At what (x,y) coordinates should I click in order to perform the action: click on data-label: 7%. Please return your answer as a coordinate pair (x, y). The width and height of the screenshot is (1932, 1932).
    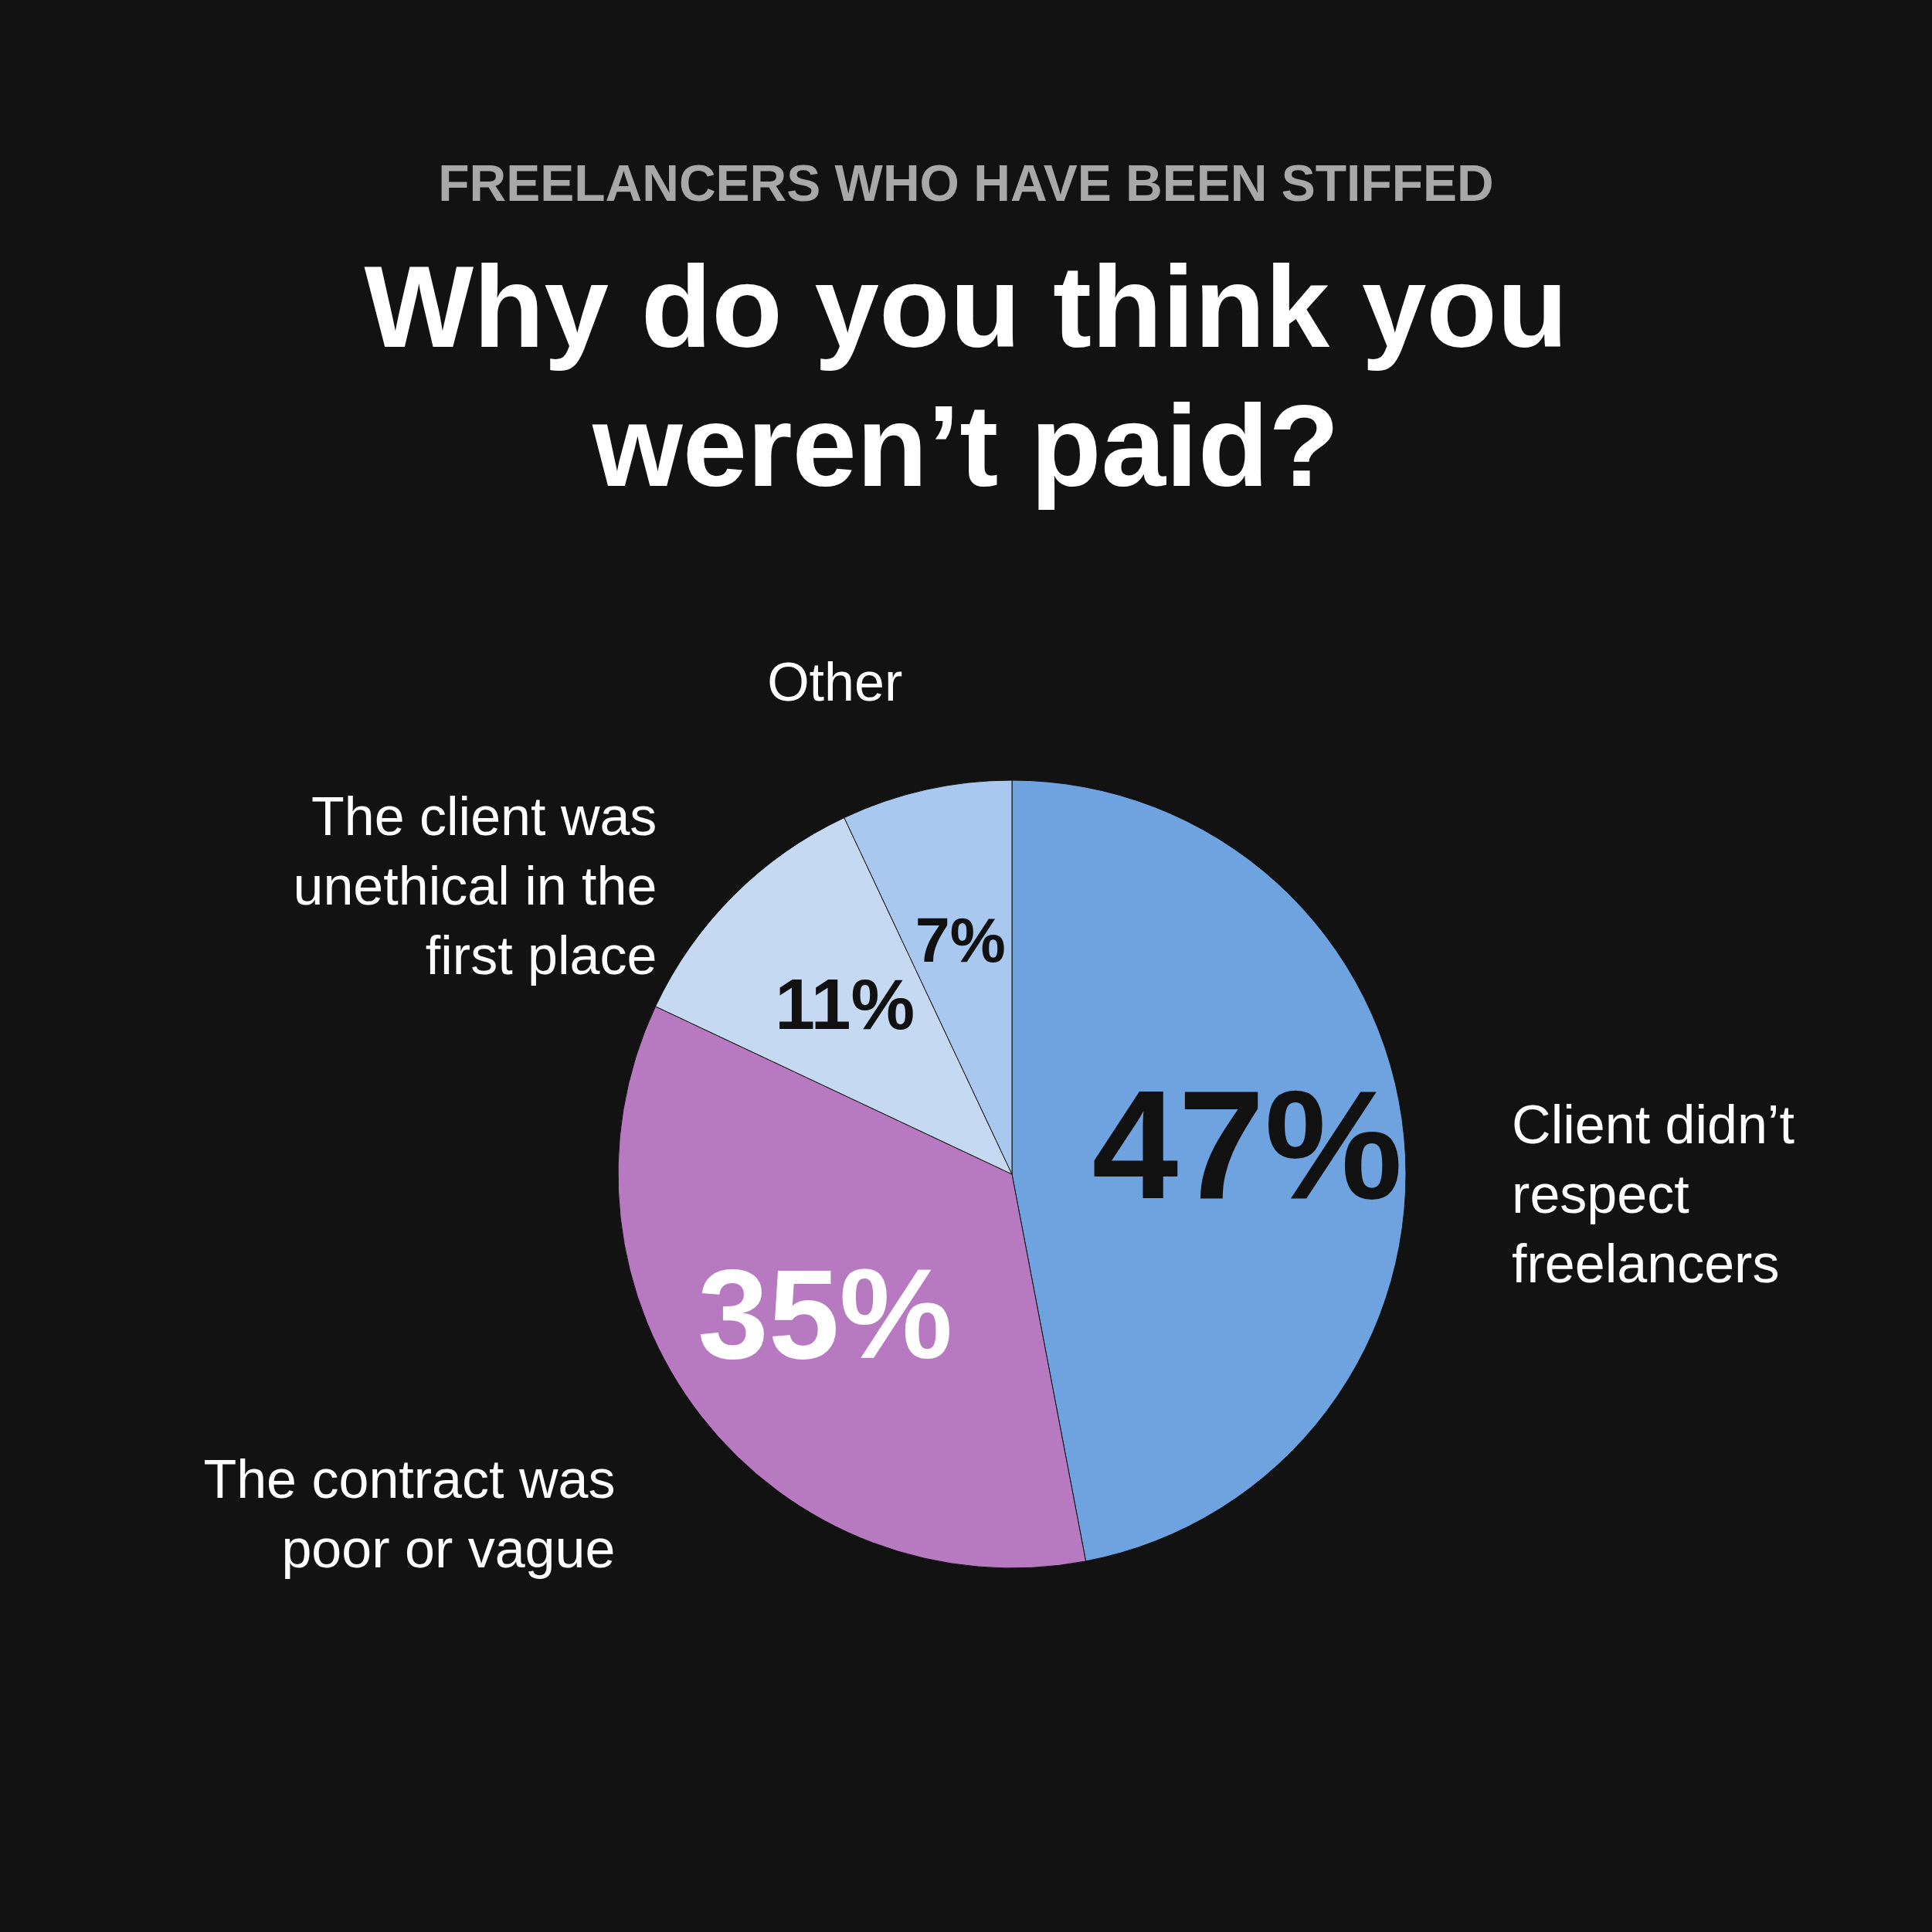
    Looking at the image, I should click on (960, 941).